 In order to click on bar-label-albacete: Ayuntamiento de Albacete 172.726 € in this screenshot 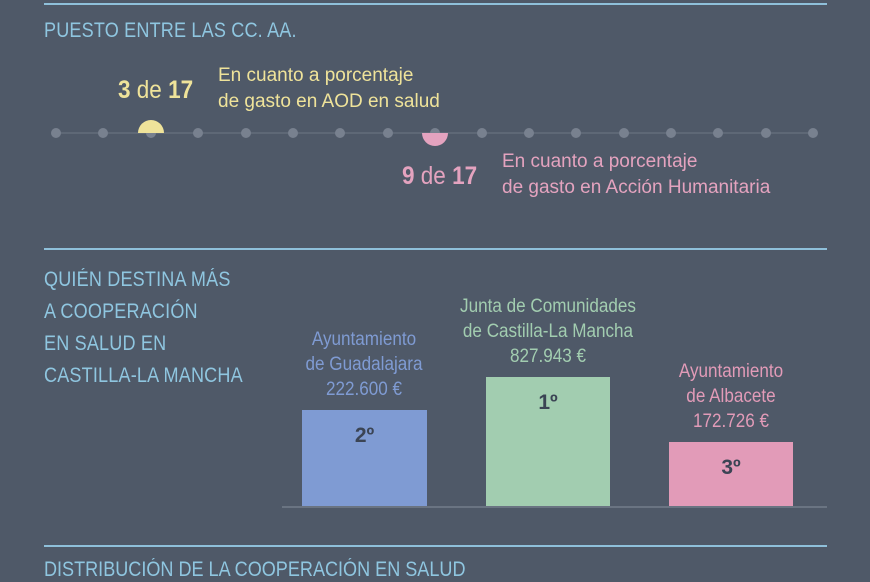, I will do `click(731, 396)`.